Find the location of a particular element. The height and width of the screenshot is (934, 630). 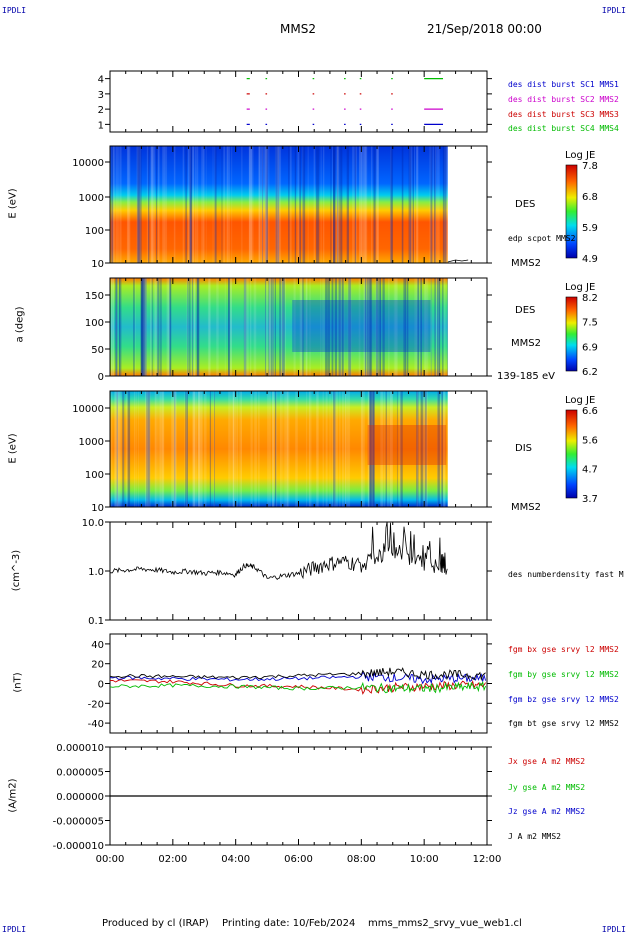

dis-energy-spacecraft: MMS2 is located at coordinates (526, 507).